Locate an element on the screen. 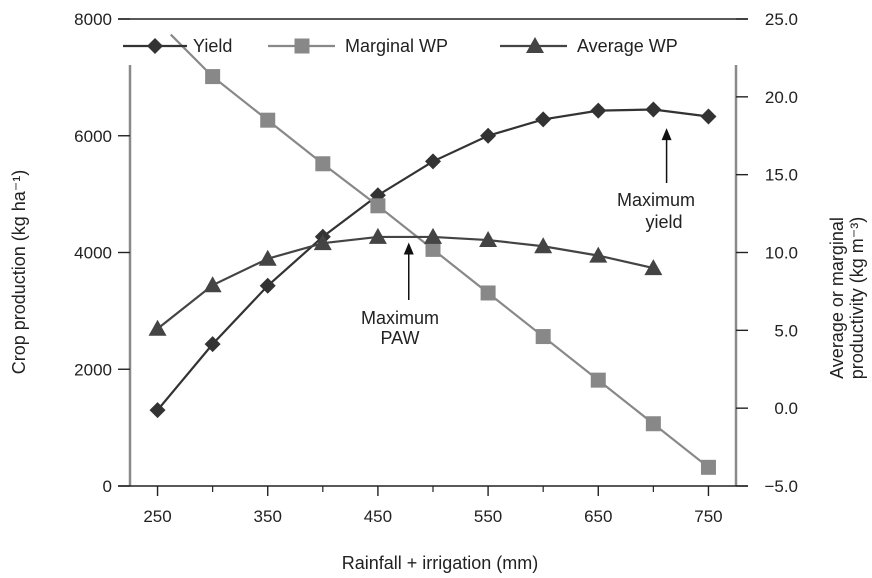  legend-item-average-wp: Average WP is located at coordinates (589, 46).